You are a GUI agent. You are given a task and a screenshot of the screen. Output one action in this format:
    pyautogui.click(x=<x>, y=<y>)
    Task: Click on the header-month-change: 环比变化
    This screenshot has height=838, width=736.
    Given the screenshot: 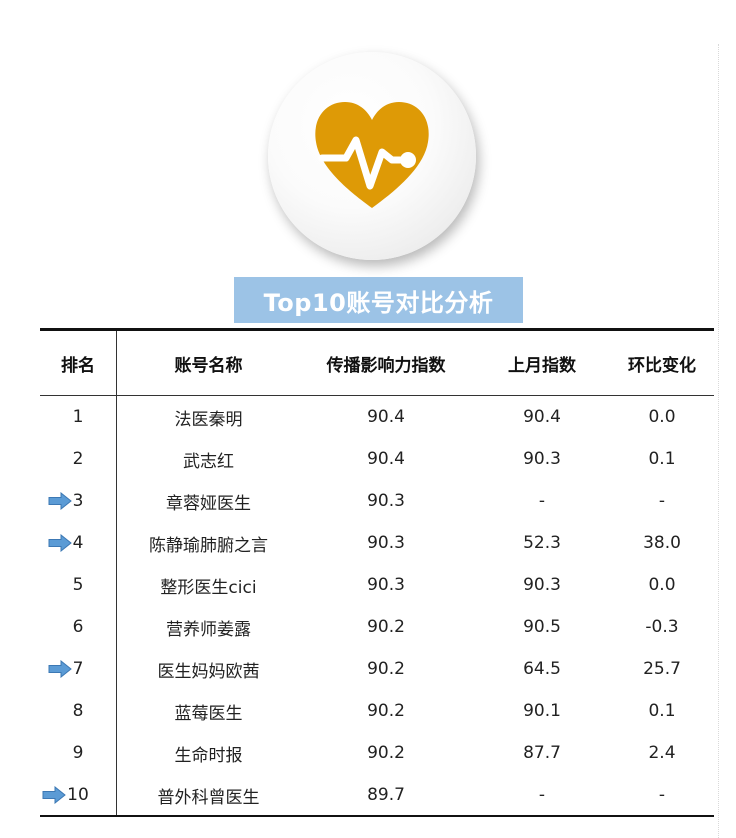 What is the action you would take?
    pyautogui.click(x=662, y=365)
    